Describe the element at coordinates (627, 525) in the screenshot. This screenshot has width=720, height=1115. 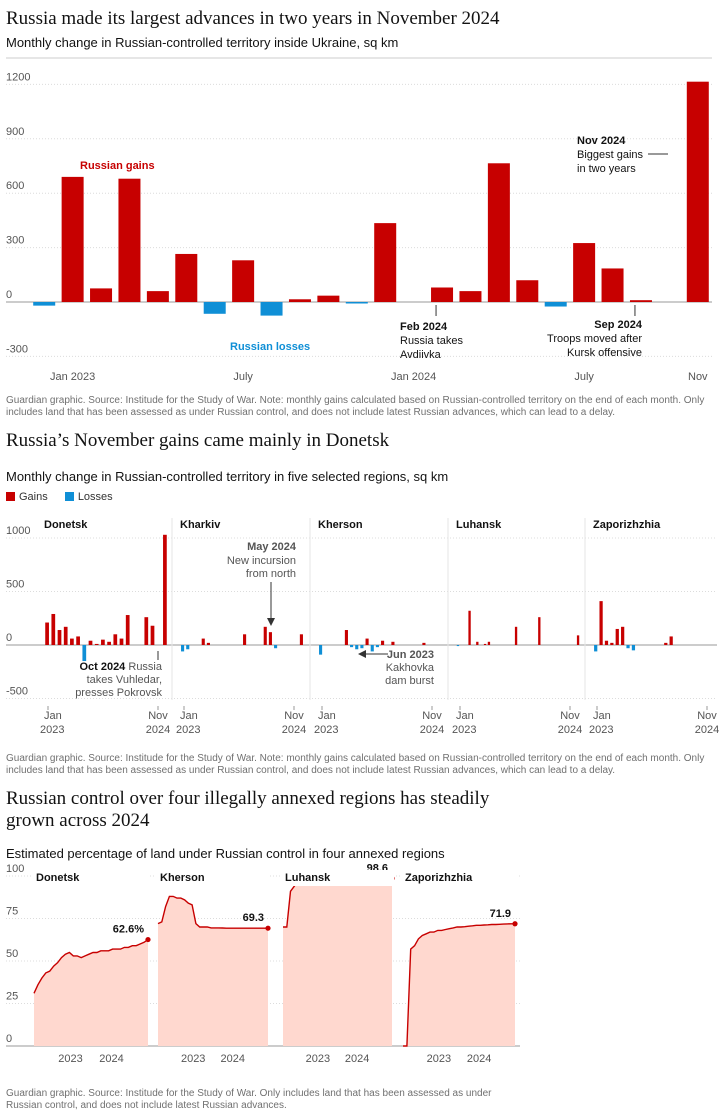
I see `panel-title-zaporizhzhia: Zaporizhzhia` at that location.